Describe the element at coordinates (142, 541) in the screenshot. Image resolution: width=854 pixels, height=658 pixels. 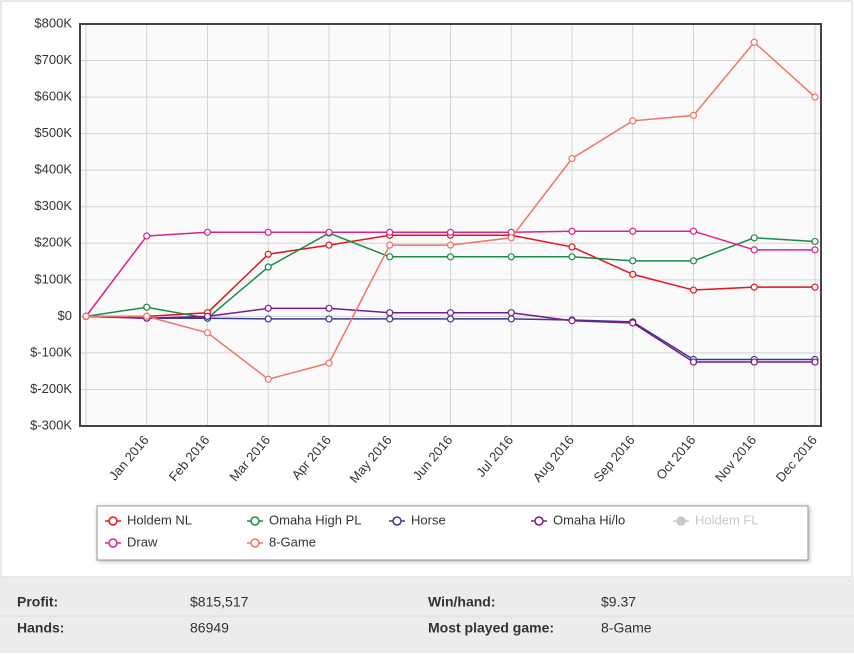
I see `legend-label: Draw` at that location.